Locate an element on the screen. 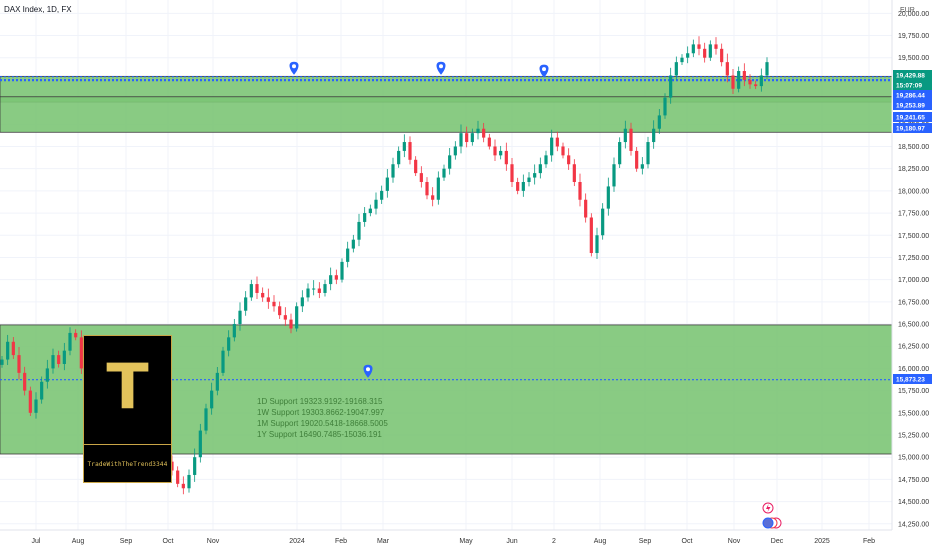  time-axis-label: Oct is located at coordinates (687, 541).